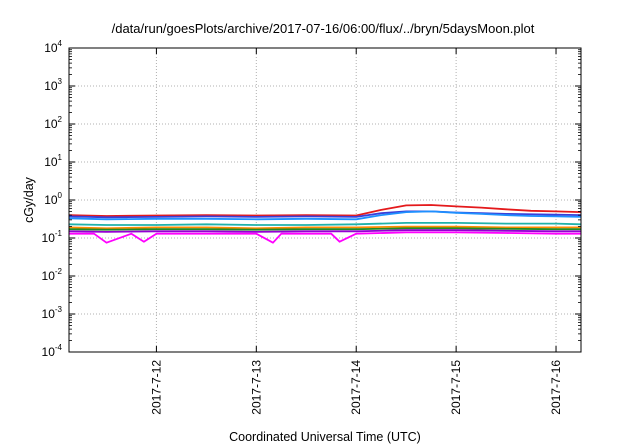 Image resolution: width=640 pixels, height=448 pixels. Describe the element at coordinates (60, 119) in the screenshot. I see `y-tick-exponent: 2` at that location.